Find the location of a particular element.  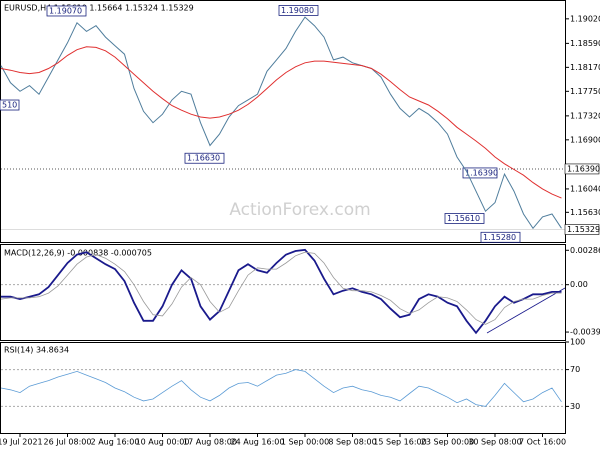

x-tick-label: 15 Sep 16:00 is located at coordinates (399, 442).